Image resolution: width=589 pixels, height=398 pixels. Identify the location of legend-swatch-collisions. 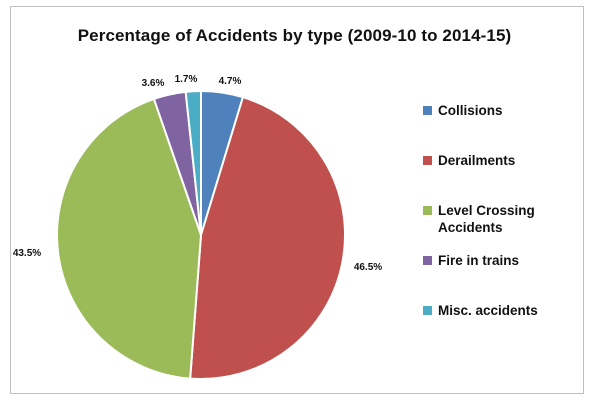
(427, 110).